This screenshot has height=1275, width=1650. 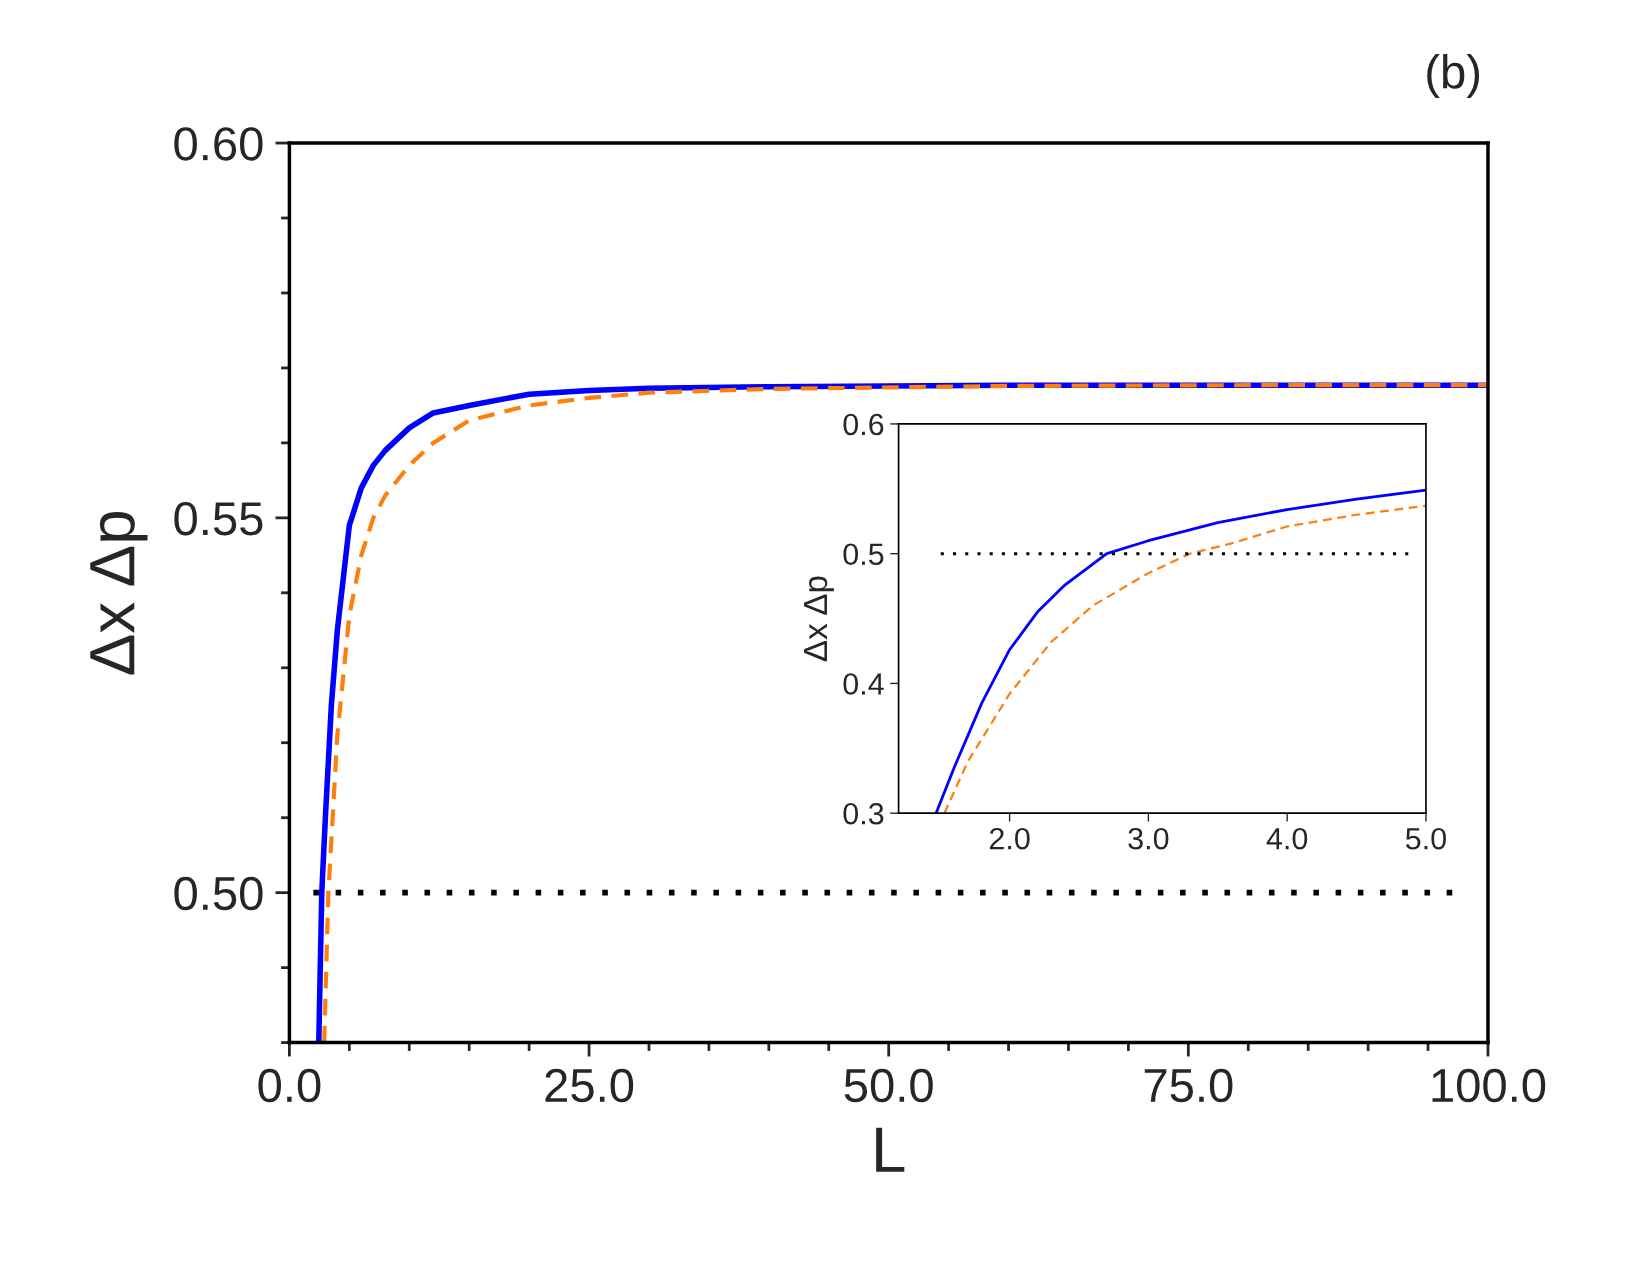 What do you see at coordinates (1489, 1085) in the screenshot?
I see `x-tick-label: 100.0` at bounding box center [1489, 1085].